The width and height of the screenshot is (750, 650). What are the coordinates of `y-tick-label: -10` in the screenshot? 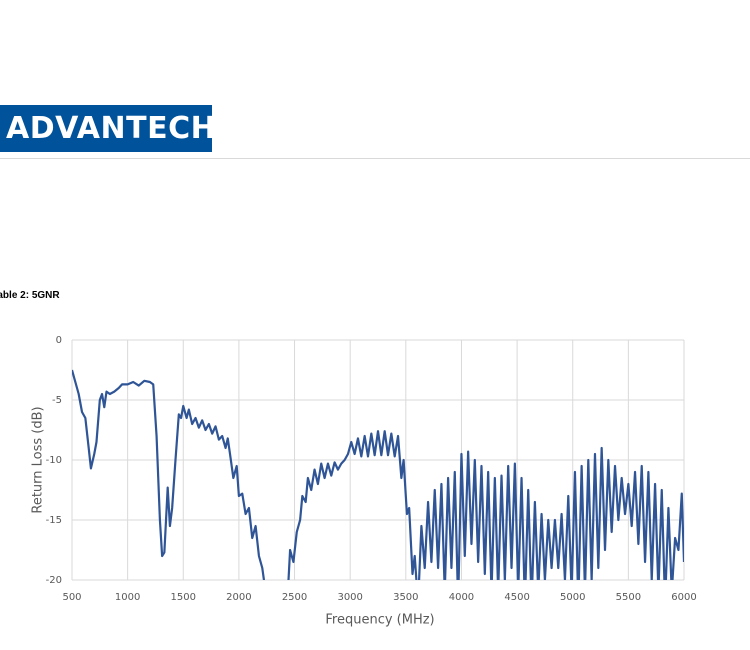 It's located at (54, 460).